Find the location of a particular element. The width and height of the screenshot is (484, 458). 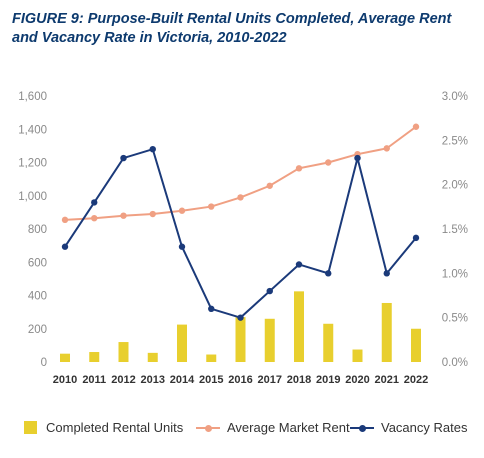

left-tick-label: 1,000 is located at coordinates (32, 197).